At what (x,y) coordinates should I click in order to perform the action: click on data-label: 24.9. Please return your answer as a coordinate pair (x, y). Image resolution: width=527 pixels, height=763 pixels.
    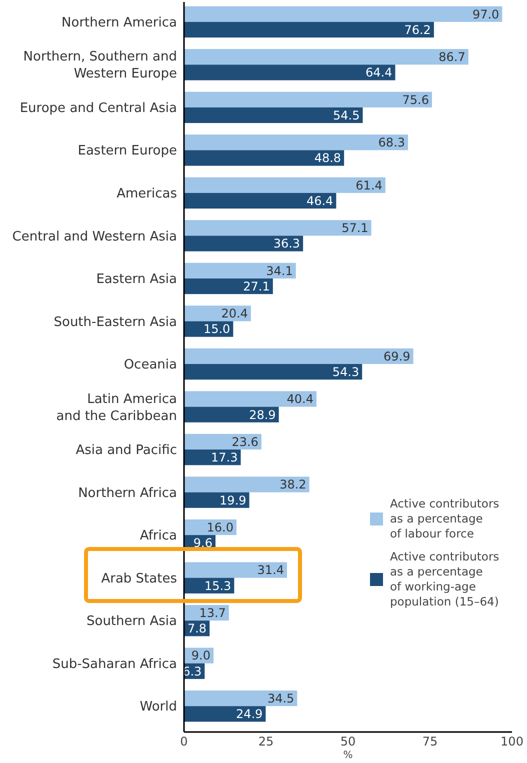
    Looking at the image, I should click on (249, 714).